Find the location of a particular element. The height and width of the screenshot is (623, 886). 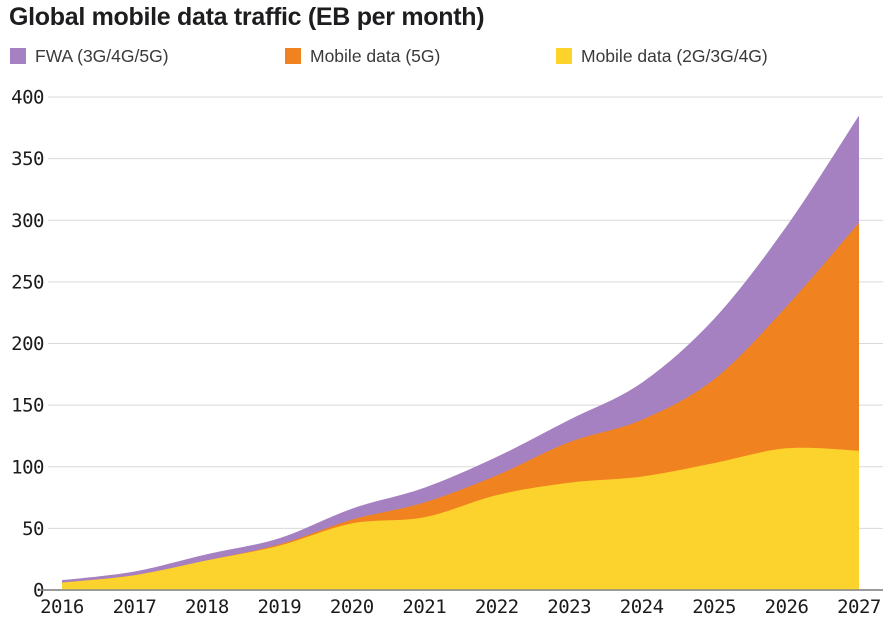

legend-item-mobile-2g3g4g: Mobile data (2G/3G/4G) is located at coordinates (662, 56).